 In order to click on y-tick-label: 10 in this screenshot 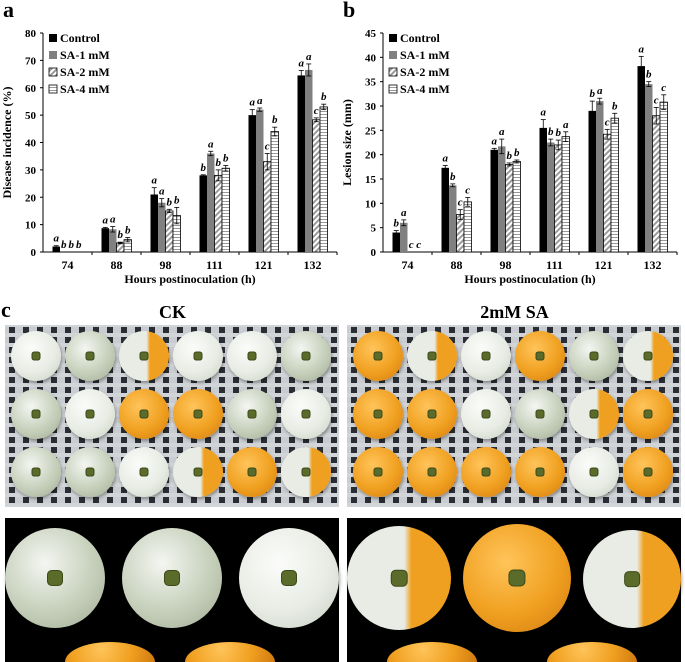, I will do `click(31, 226)`.